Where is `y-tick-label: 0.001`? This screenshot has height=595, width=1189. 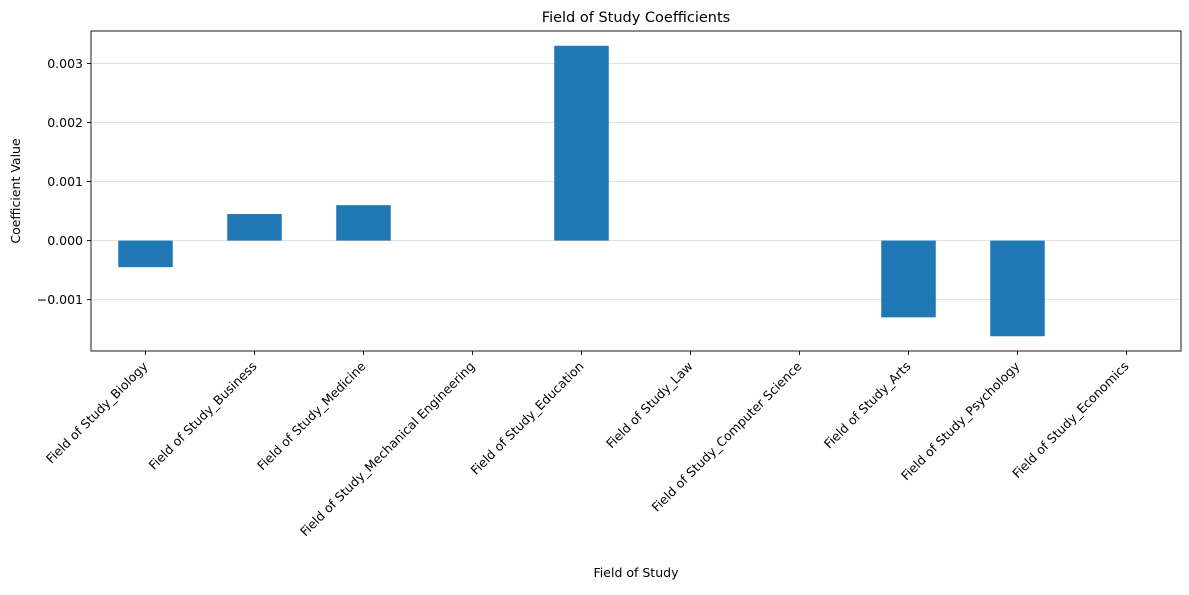
y-tick-label: 0.001 is located at coordinates (65, 181).